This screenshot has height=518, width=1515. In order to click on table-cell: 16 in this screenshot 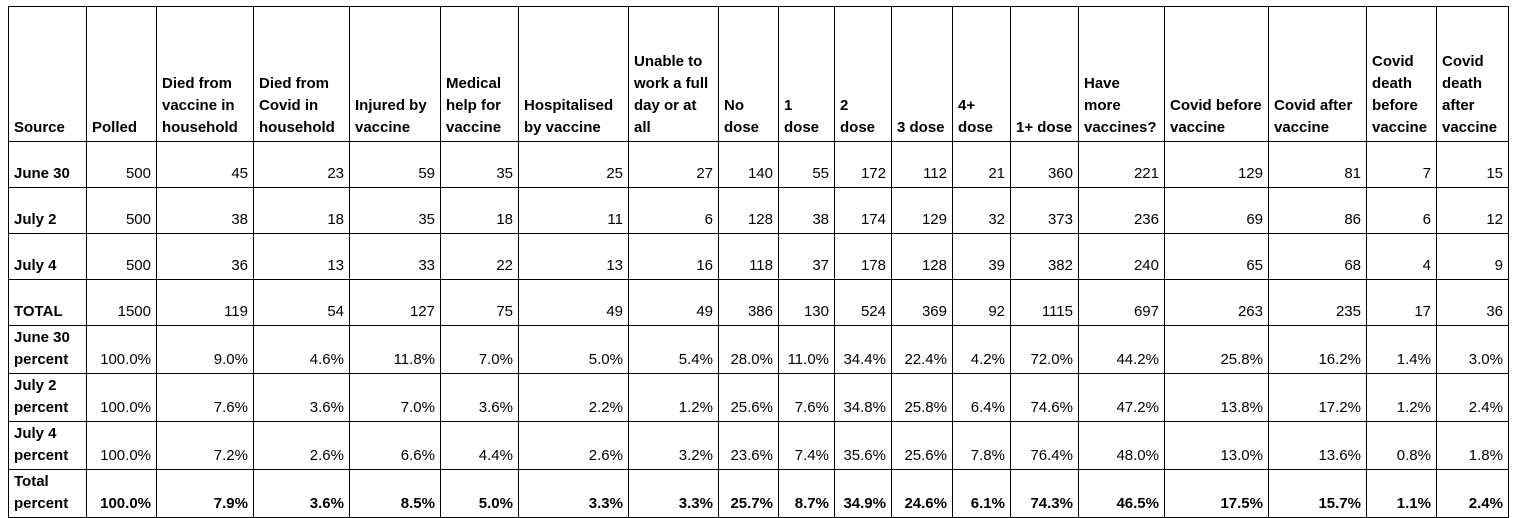, I will do `click(673, 256)`.